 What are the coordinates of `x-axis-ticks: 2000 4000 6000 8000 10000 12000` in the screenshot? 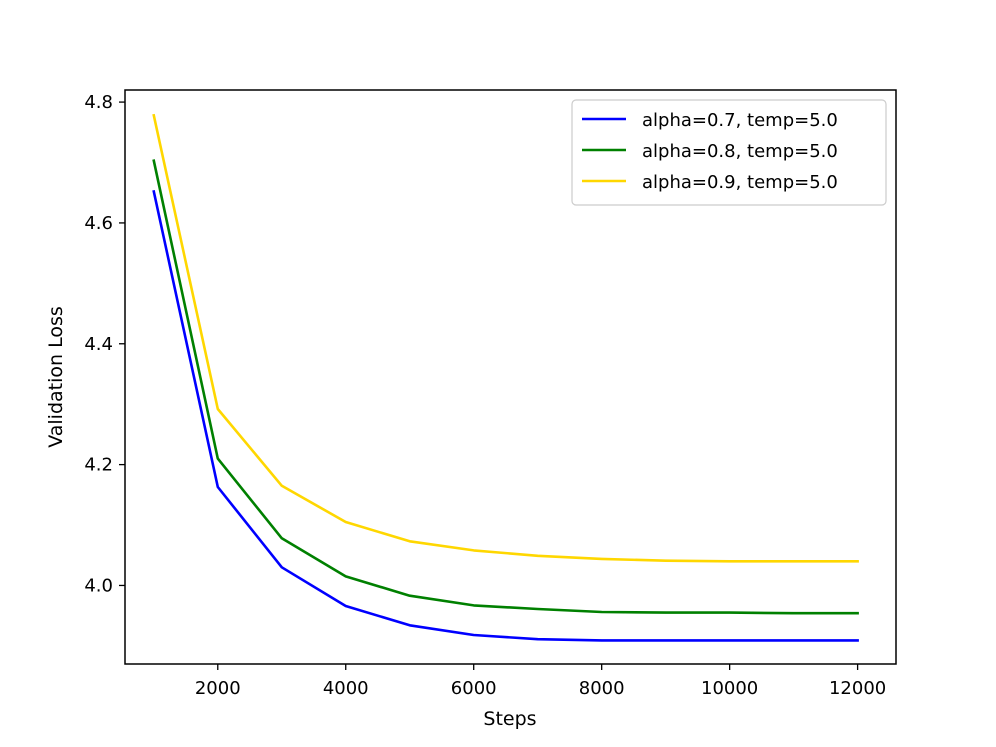 It's located at (540, 681).